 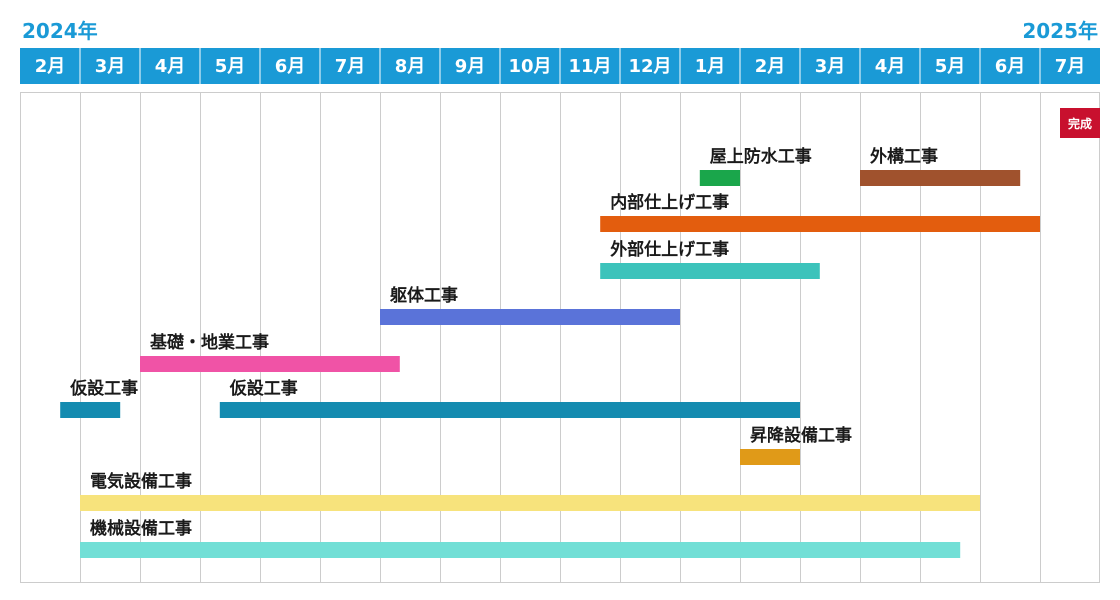 What do you see at coordinates (904, 156) in the screenshot?
I see `task-label: 外構工事` at bounding box center [904, 156].